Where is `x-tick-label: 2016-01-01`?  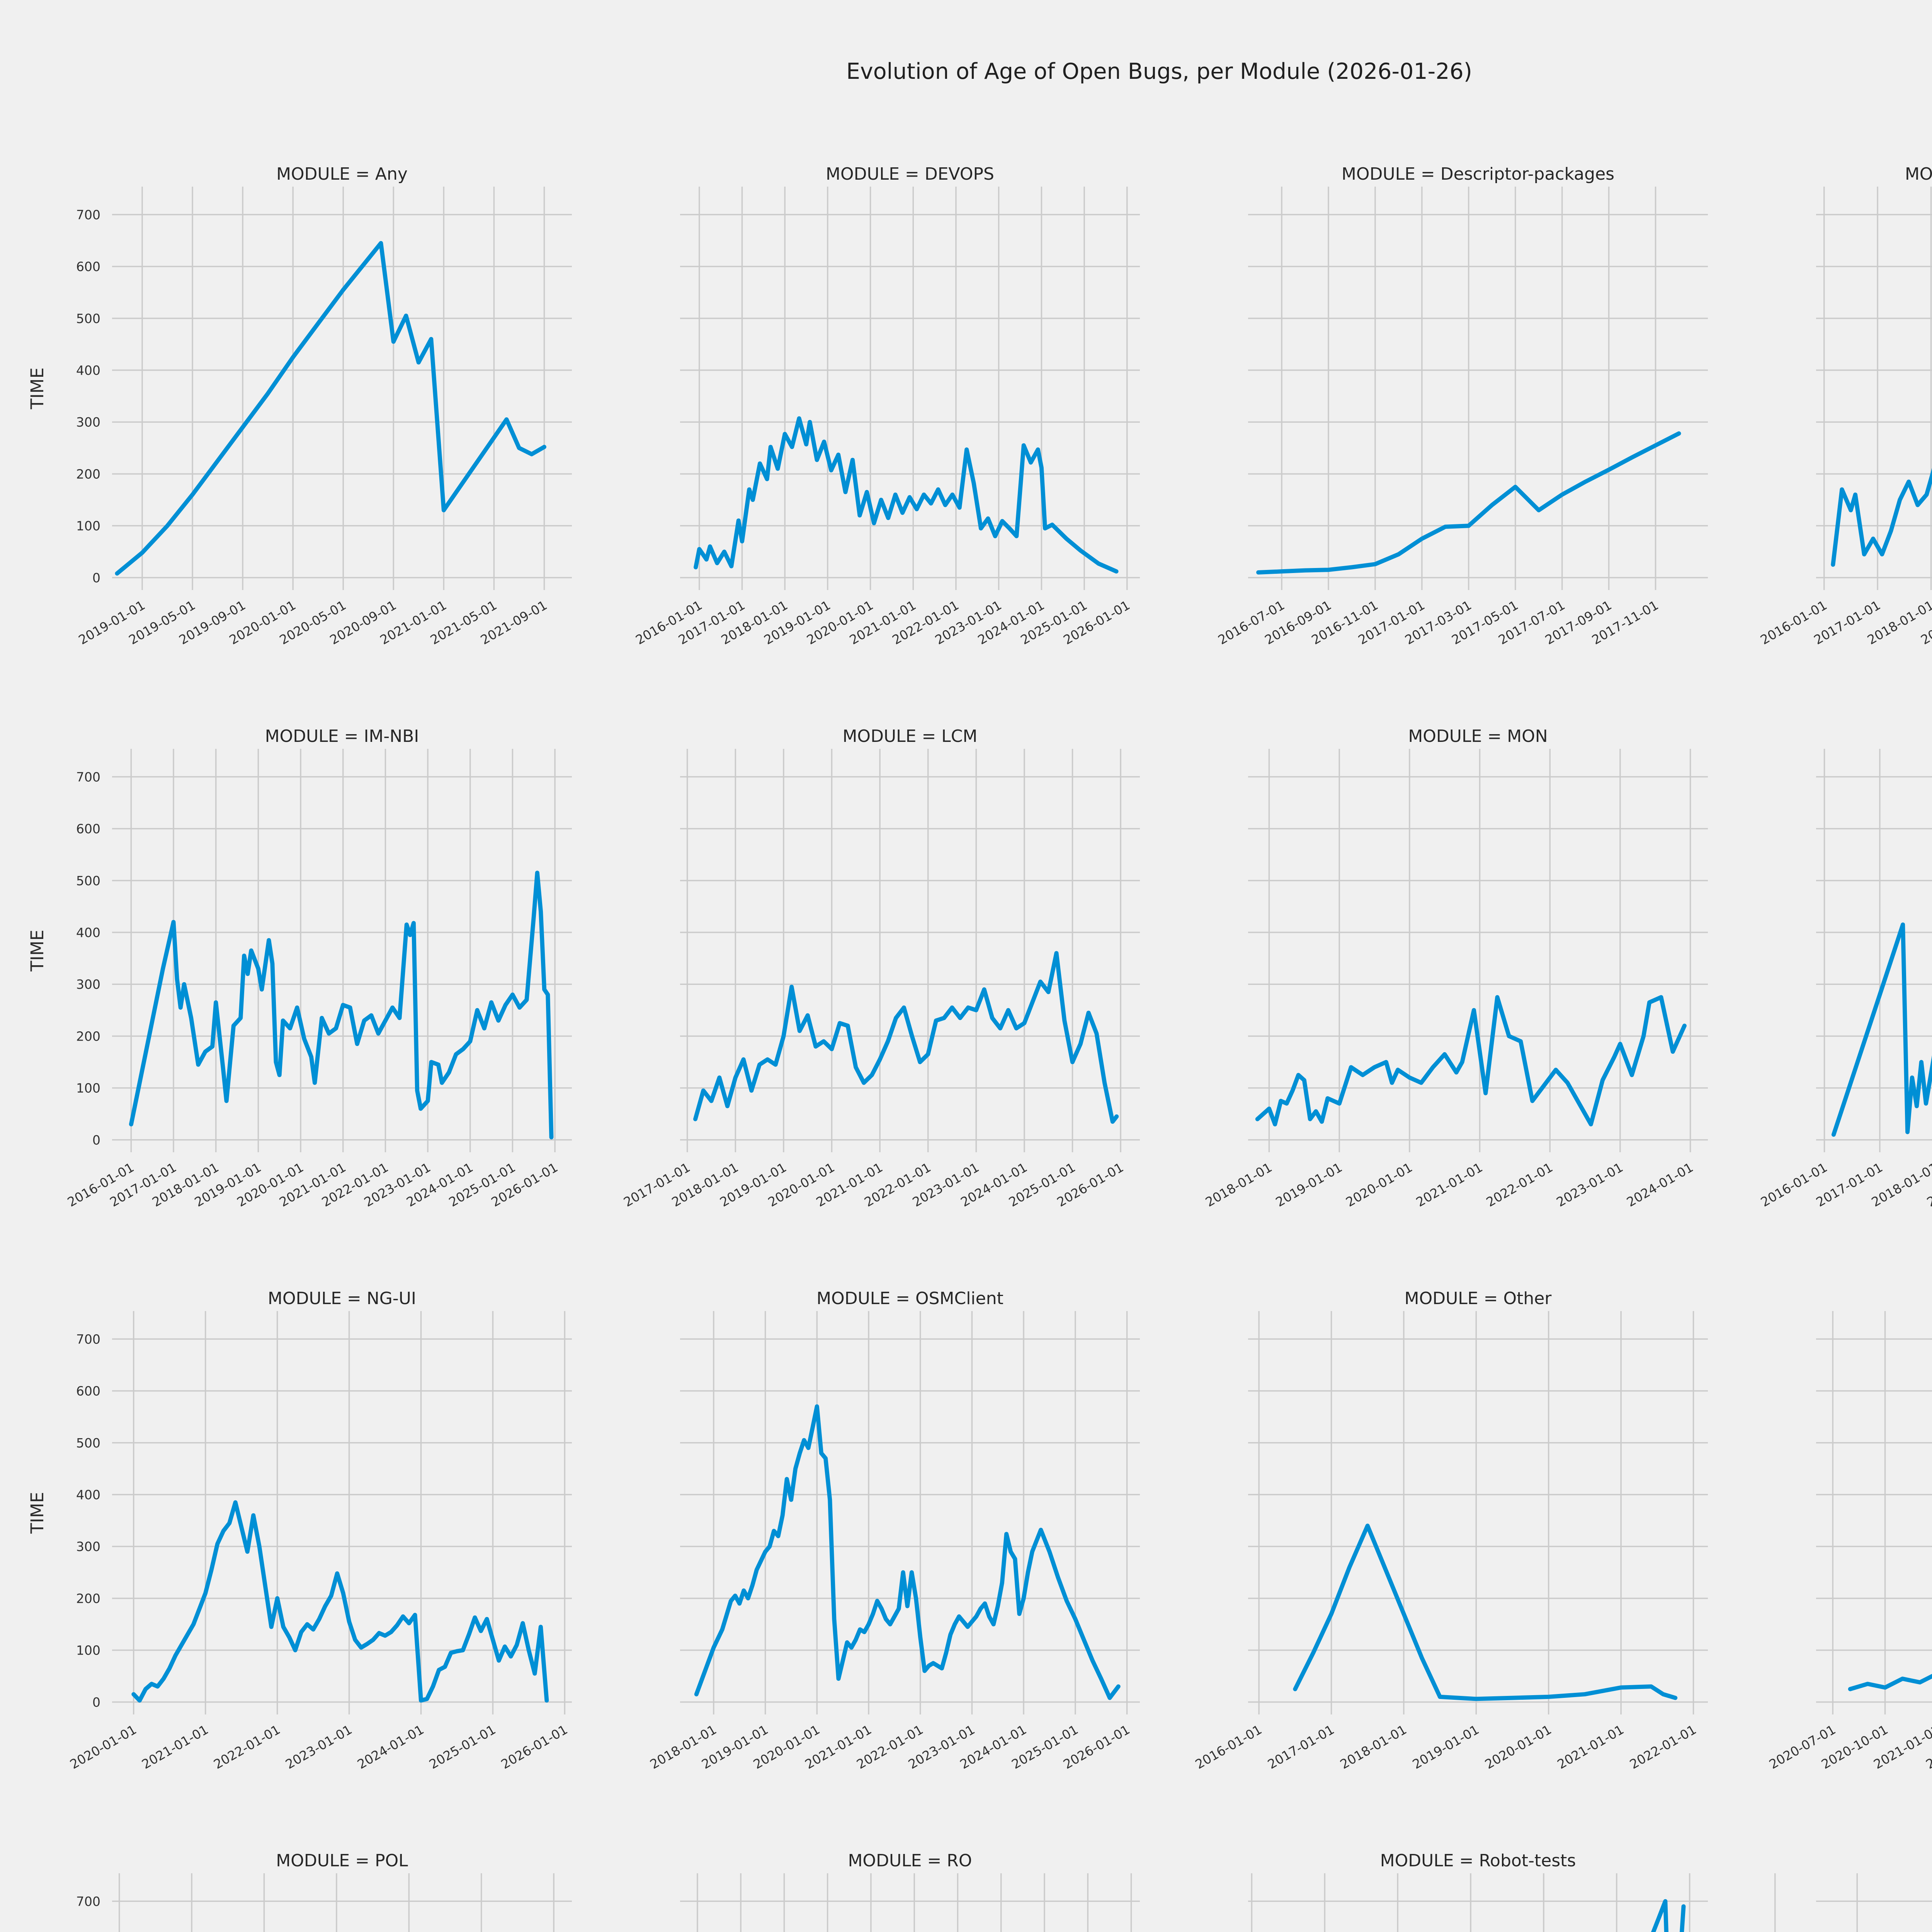
x-tick-label: 2016-01-01 is located at coordinates (1229, 1747).